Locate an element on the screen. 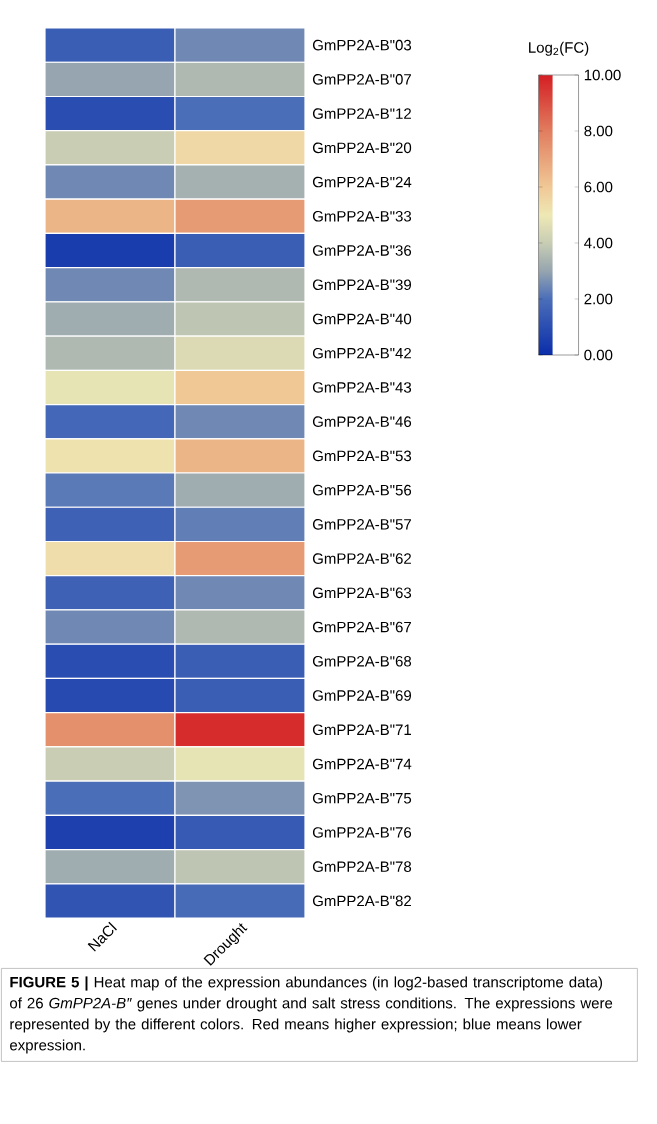 This screenshot has width=657, height=1124. color-bar-label: 0.00 is located at coordinates (598, 355).